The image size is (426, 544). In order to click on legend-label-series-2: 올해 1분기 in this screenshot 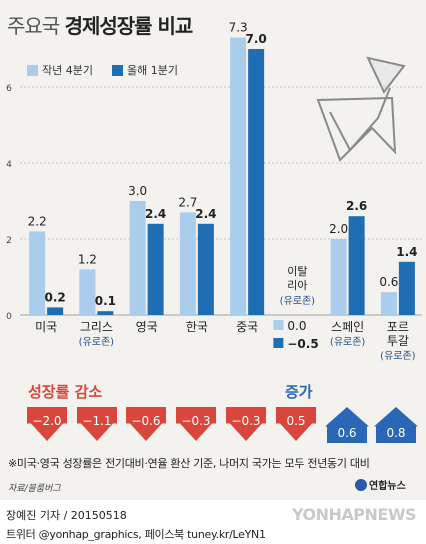, I will do `click(152, 70)`.